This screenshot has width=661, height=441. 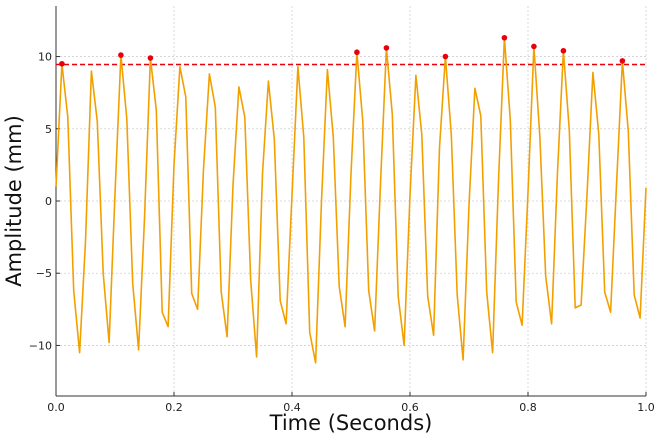 What do you see at coordinates (44, 273) in the screenshot?
I see `y-tick-label: −5` at bounding box center [44, 273].